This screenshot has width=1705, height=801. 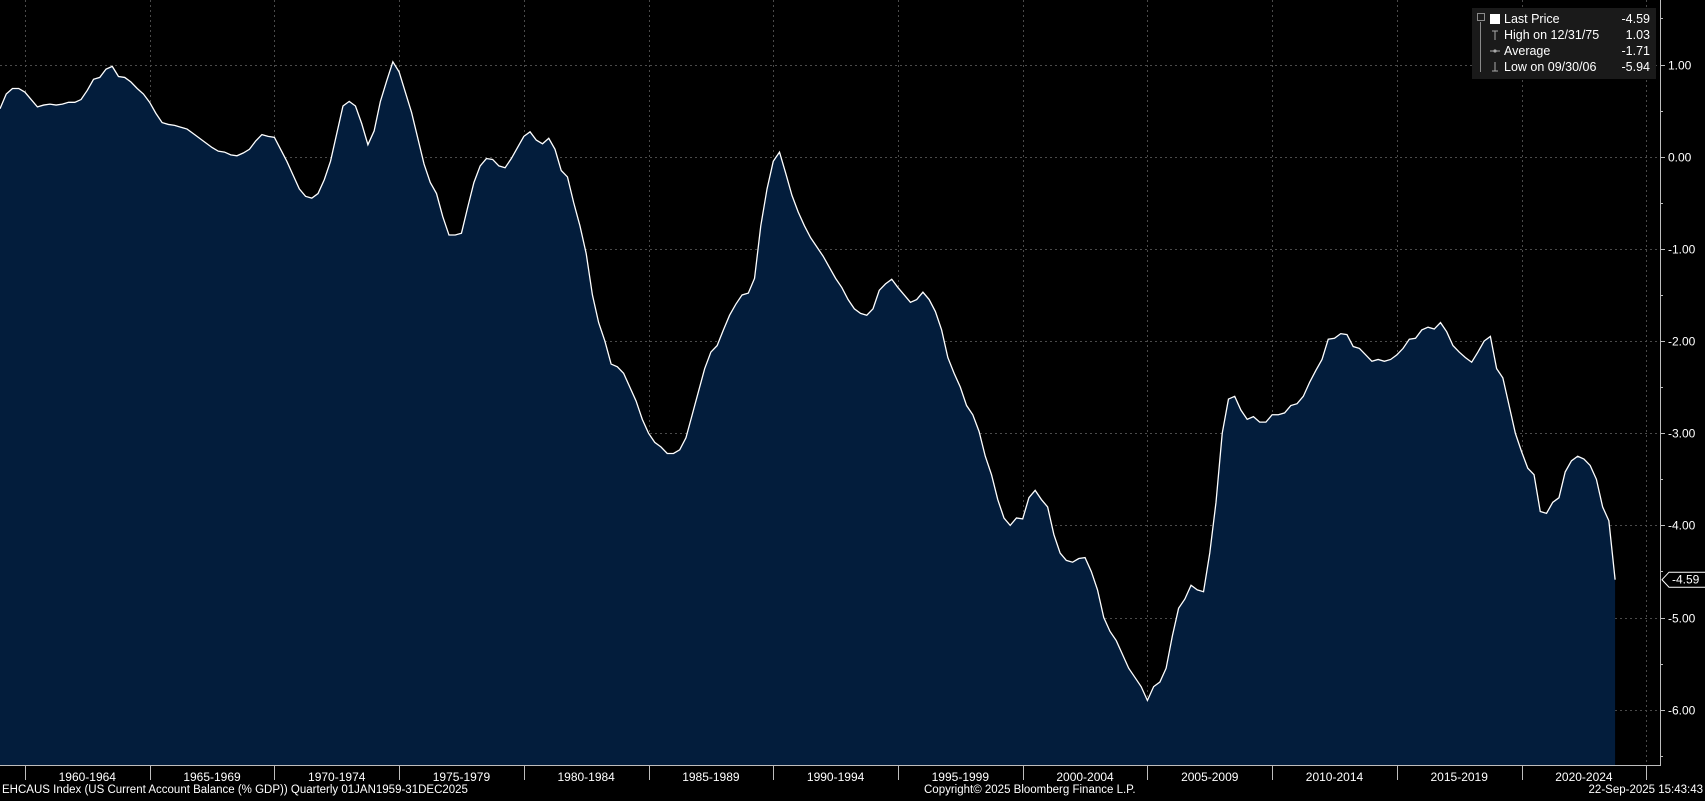 I want to click on legend-collapse-icon, so click(x=1481, y=17).